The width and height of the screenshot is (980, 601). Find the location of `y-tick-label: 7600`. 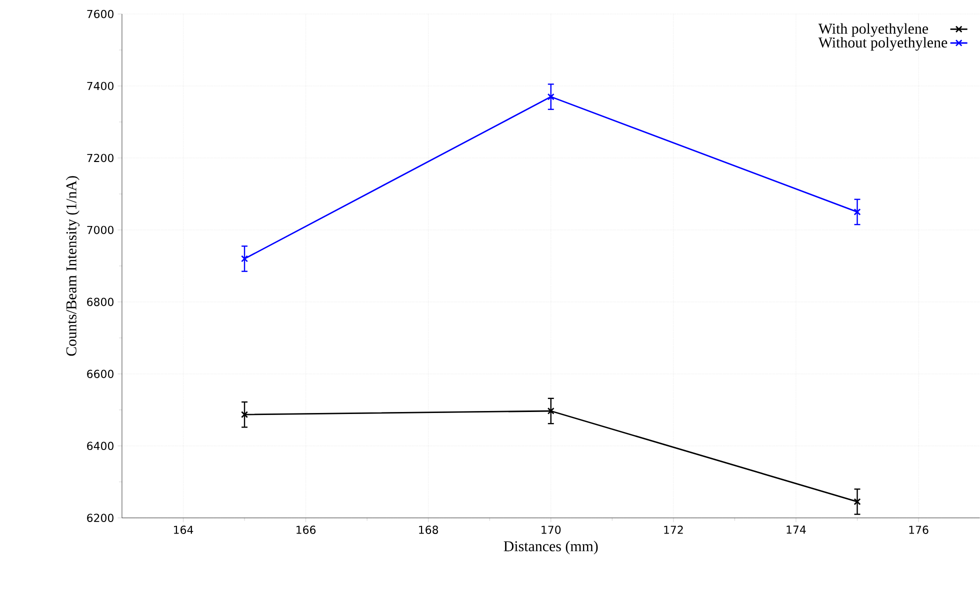

y-tick-label: 7600 is located at coordinates (100, 14).